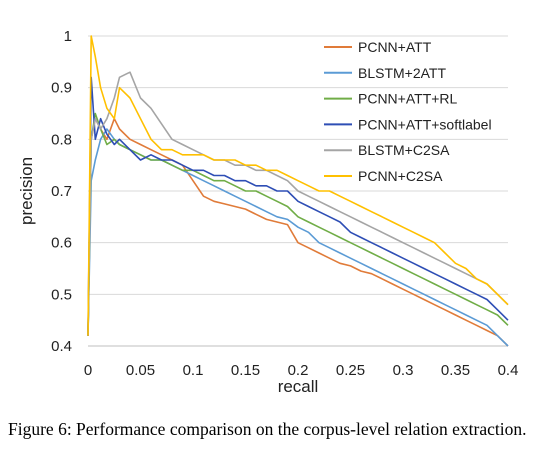  What do you see at coordinates (455, 370) in the screenshot?
I see `x-tick-label: 0.35` at bounding box center [455, 370].